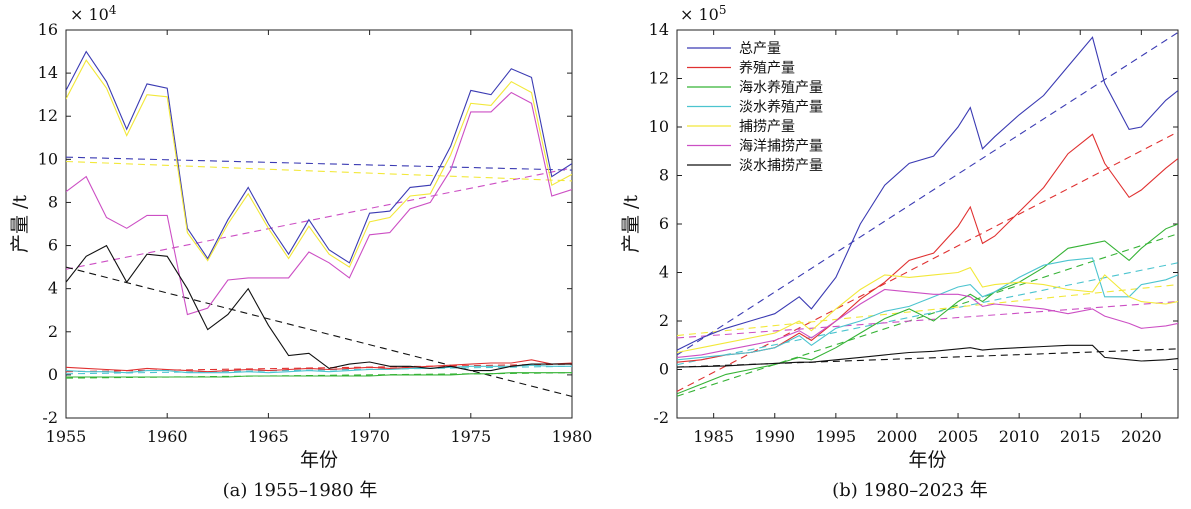 The width and height of the screenshot is (1191, 509). I want to click on legend-label: 总产量, so click(760, 49).